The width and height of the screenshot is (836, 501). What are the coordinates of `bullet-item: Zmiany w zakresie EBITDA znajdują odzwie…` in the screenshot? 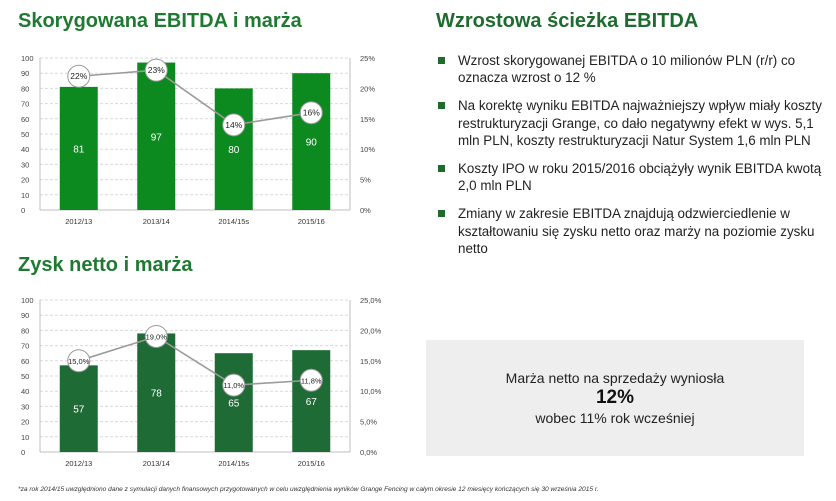 It's located at (631, 231).